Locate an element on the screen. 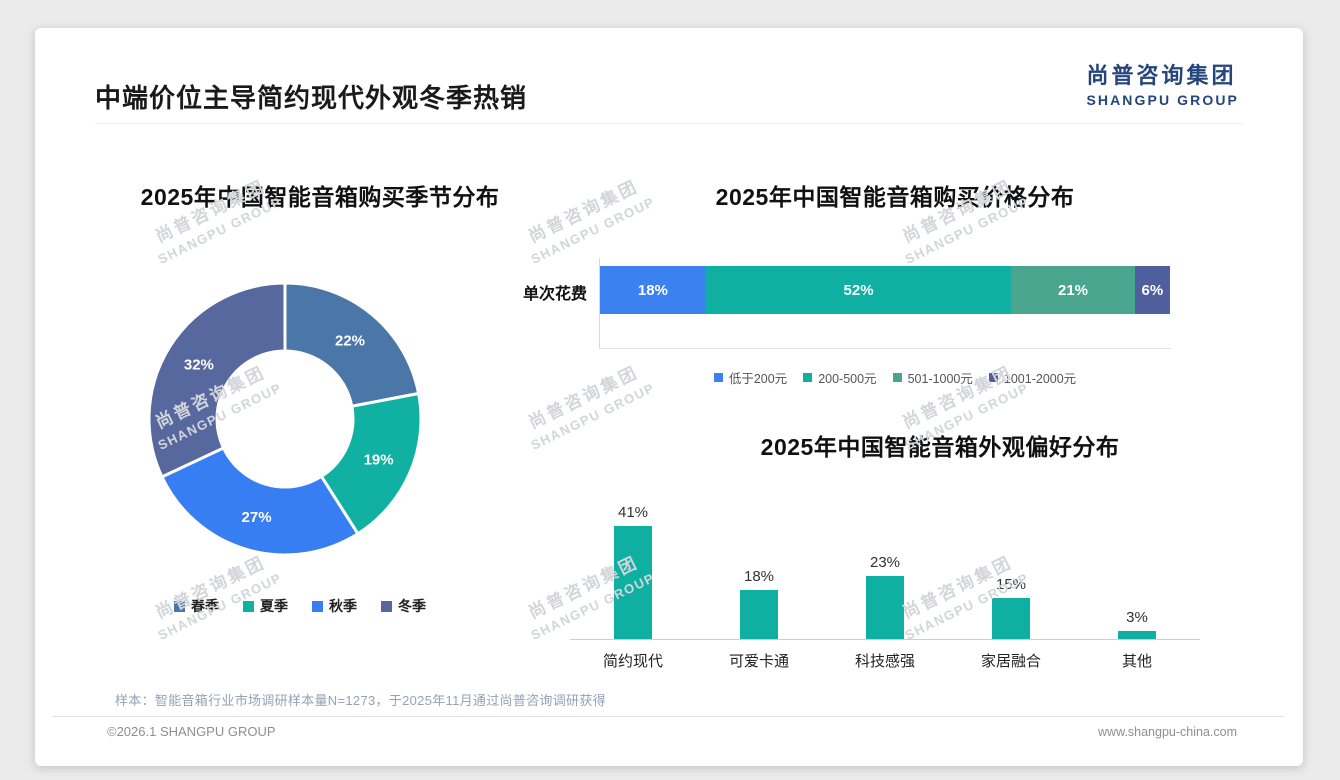 The width and height of the screenshot is (1340, 780). legend-label: 501-1000元 is located at coordinates (940, 379).